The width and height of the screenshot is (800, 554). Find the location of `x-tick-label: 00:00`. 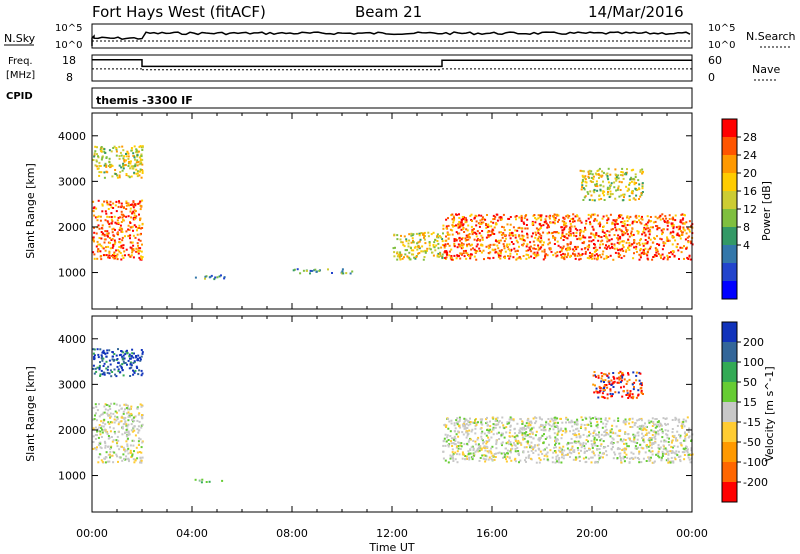

x-tick-label: 00:00 is located at coordinates (92, 533).